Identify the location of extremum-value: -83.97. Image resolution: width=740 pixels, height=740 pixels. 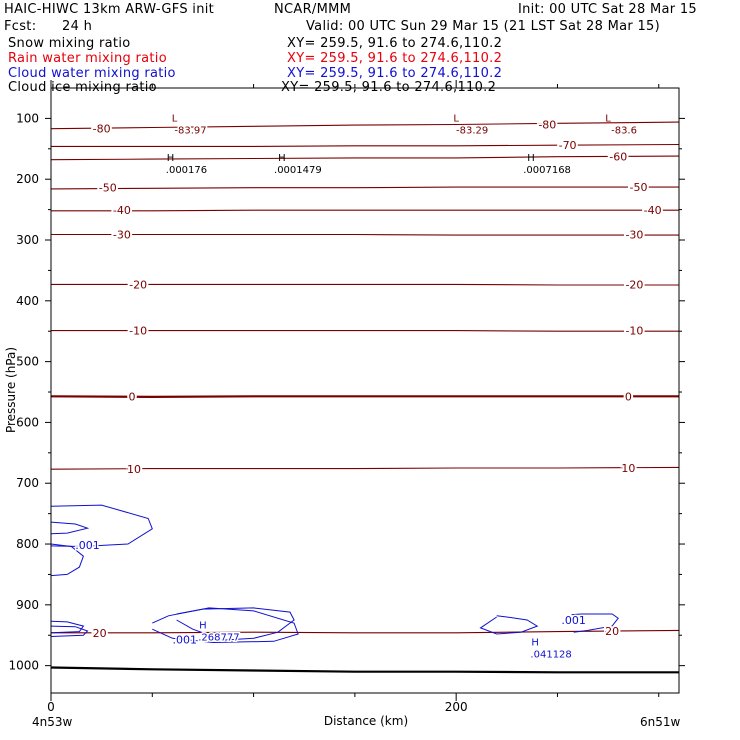
(190, 130).